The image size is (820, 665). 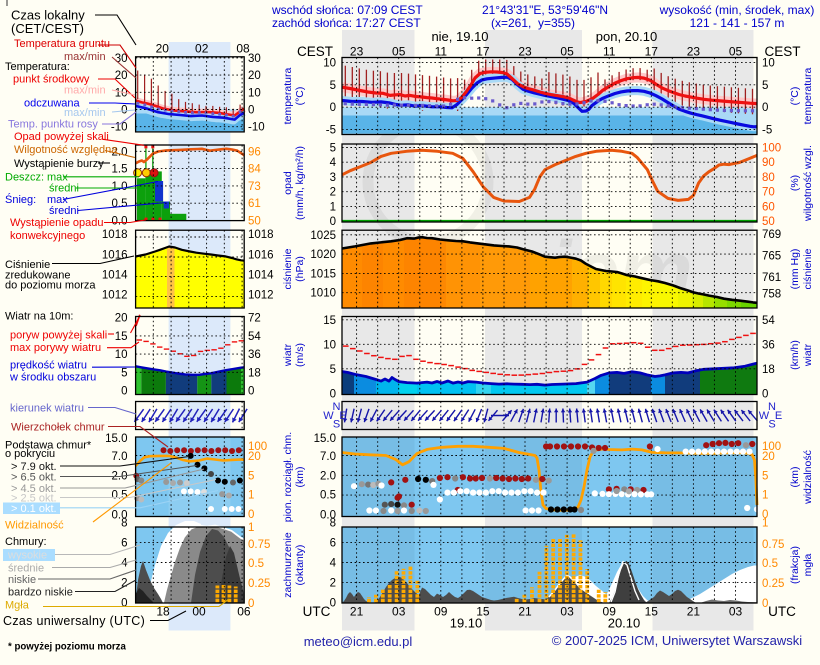 I want to click on svg-text: UTC, so click(x=317, y=611).